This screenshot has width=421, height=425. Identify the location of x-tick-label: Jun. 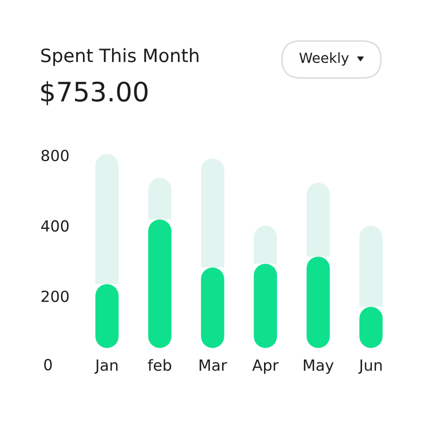
(370, 367).